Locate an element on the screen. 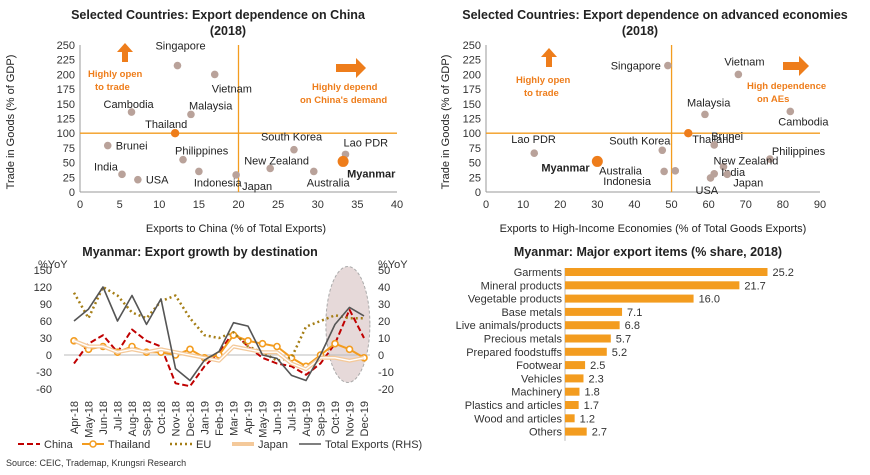 The width and height of the screenshot is (870, 475). advanced-chart-year: (2018) is located at coordinates (640, 31).